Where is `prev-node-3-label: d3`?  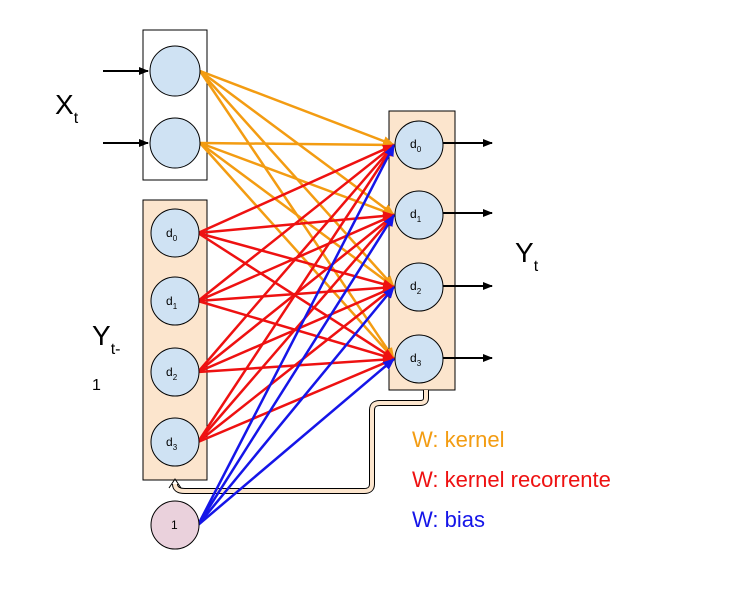 prev-node-3-label: d3 is located at coordinates (172, 443).